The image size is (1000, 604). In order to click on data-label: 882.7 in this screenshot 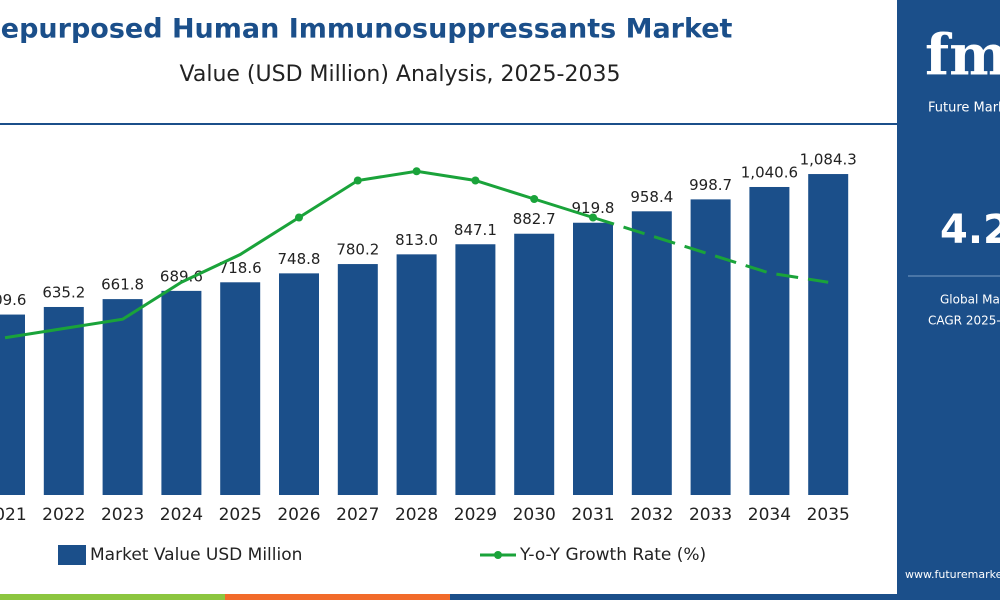, I will do `click(534, 219)`.